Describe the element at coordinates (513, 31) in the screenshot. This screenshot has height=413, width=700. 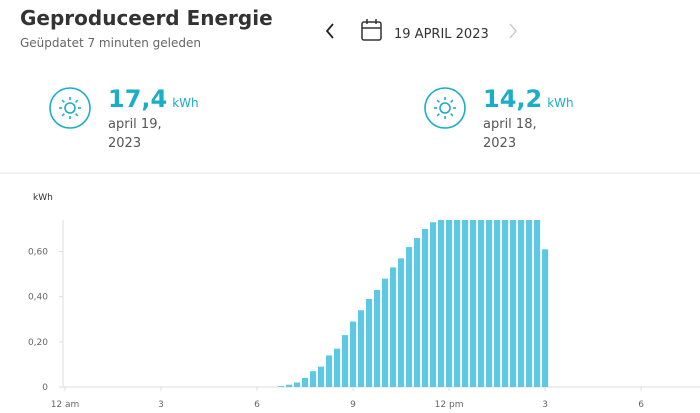
I see `next-day` at that location.